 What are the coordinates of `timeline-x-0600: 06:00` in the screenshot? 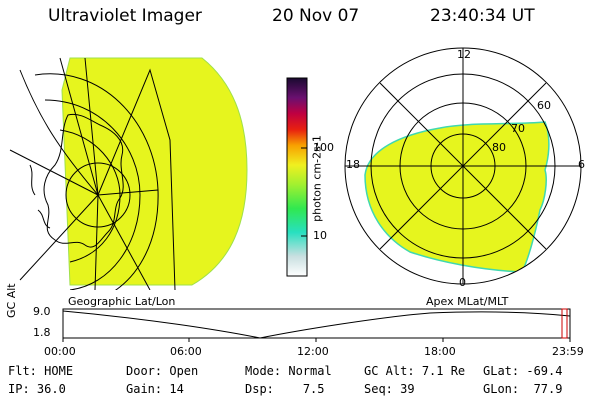 It's located at (186, 351).